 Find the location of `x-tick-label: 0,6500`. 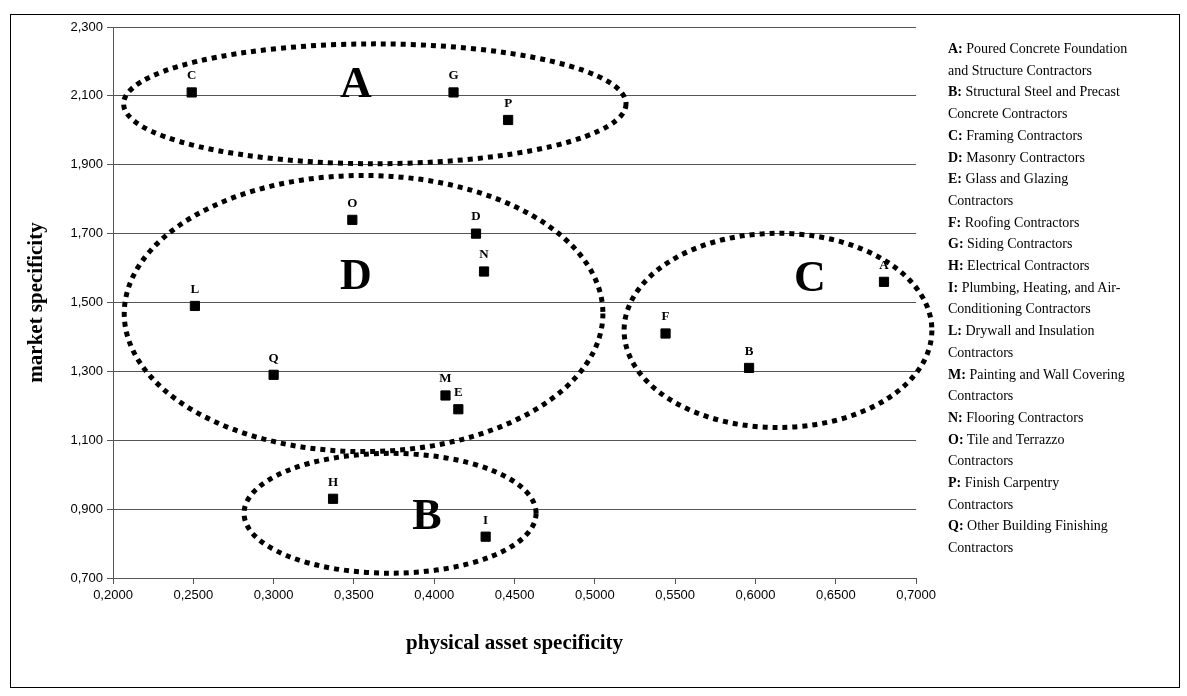

x-tick-label: 0,6500 is located at coordinates (835, 595).